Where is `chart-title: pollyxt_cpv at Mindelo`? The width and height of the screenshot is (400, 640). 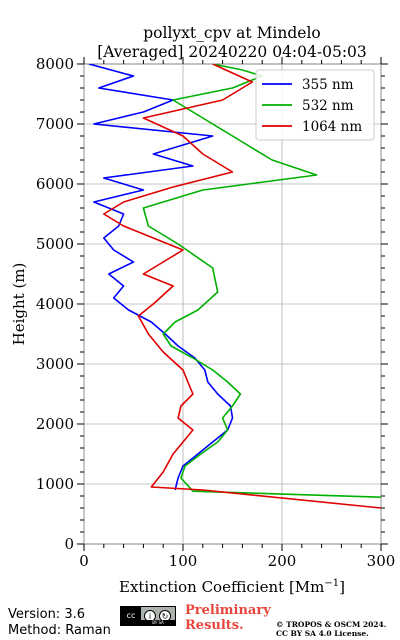 chart-title: pollyxt_cpv at Mindelo is located at coordinates (232, 33).